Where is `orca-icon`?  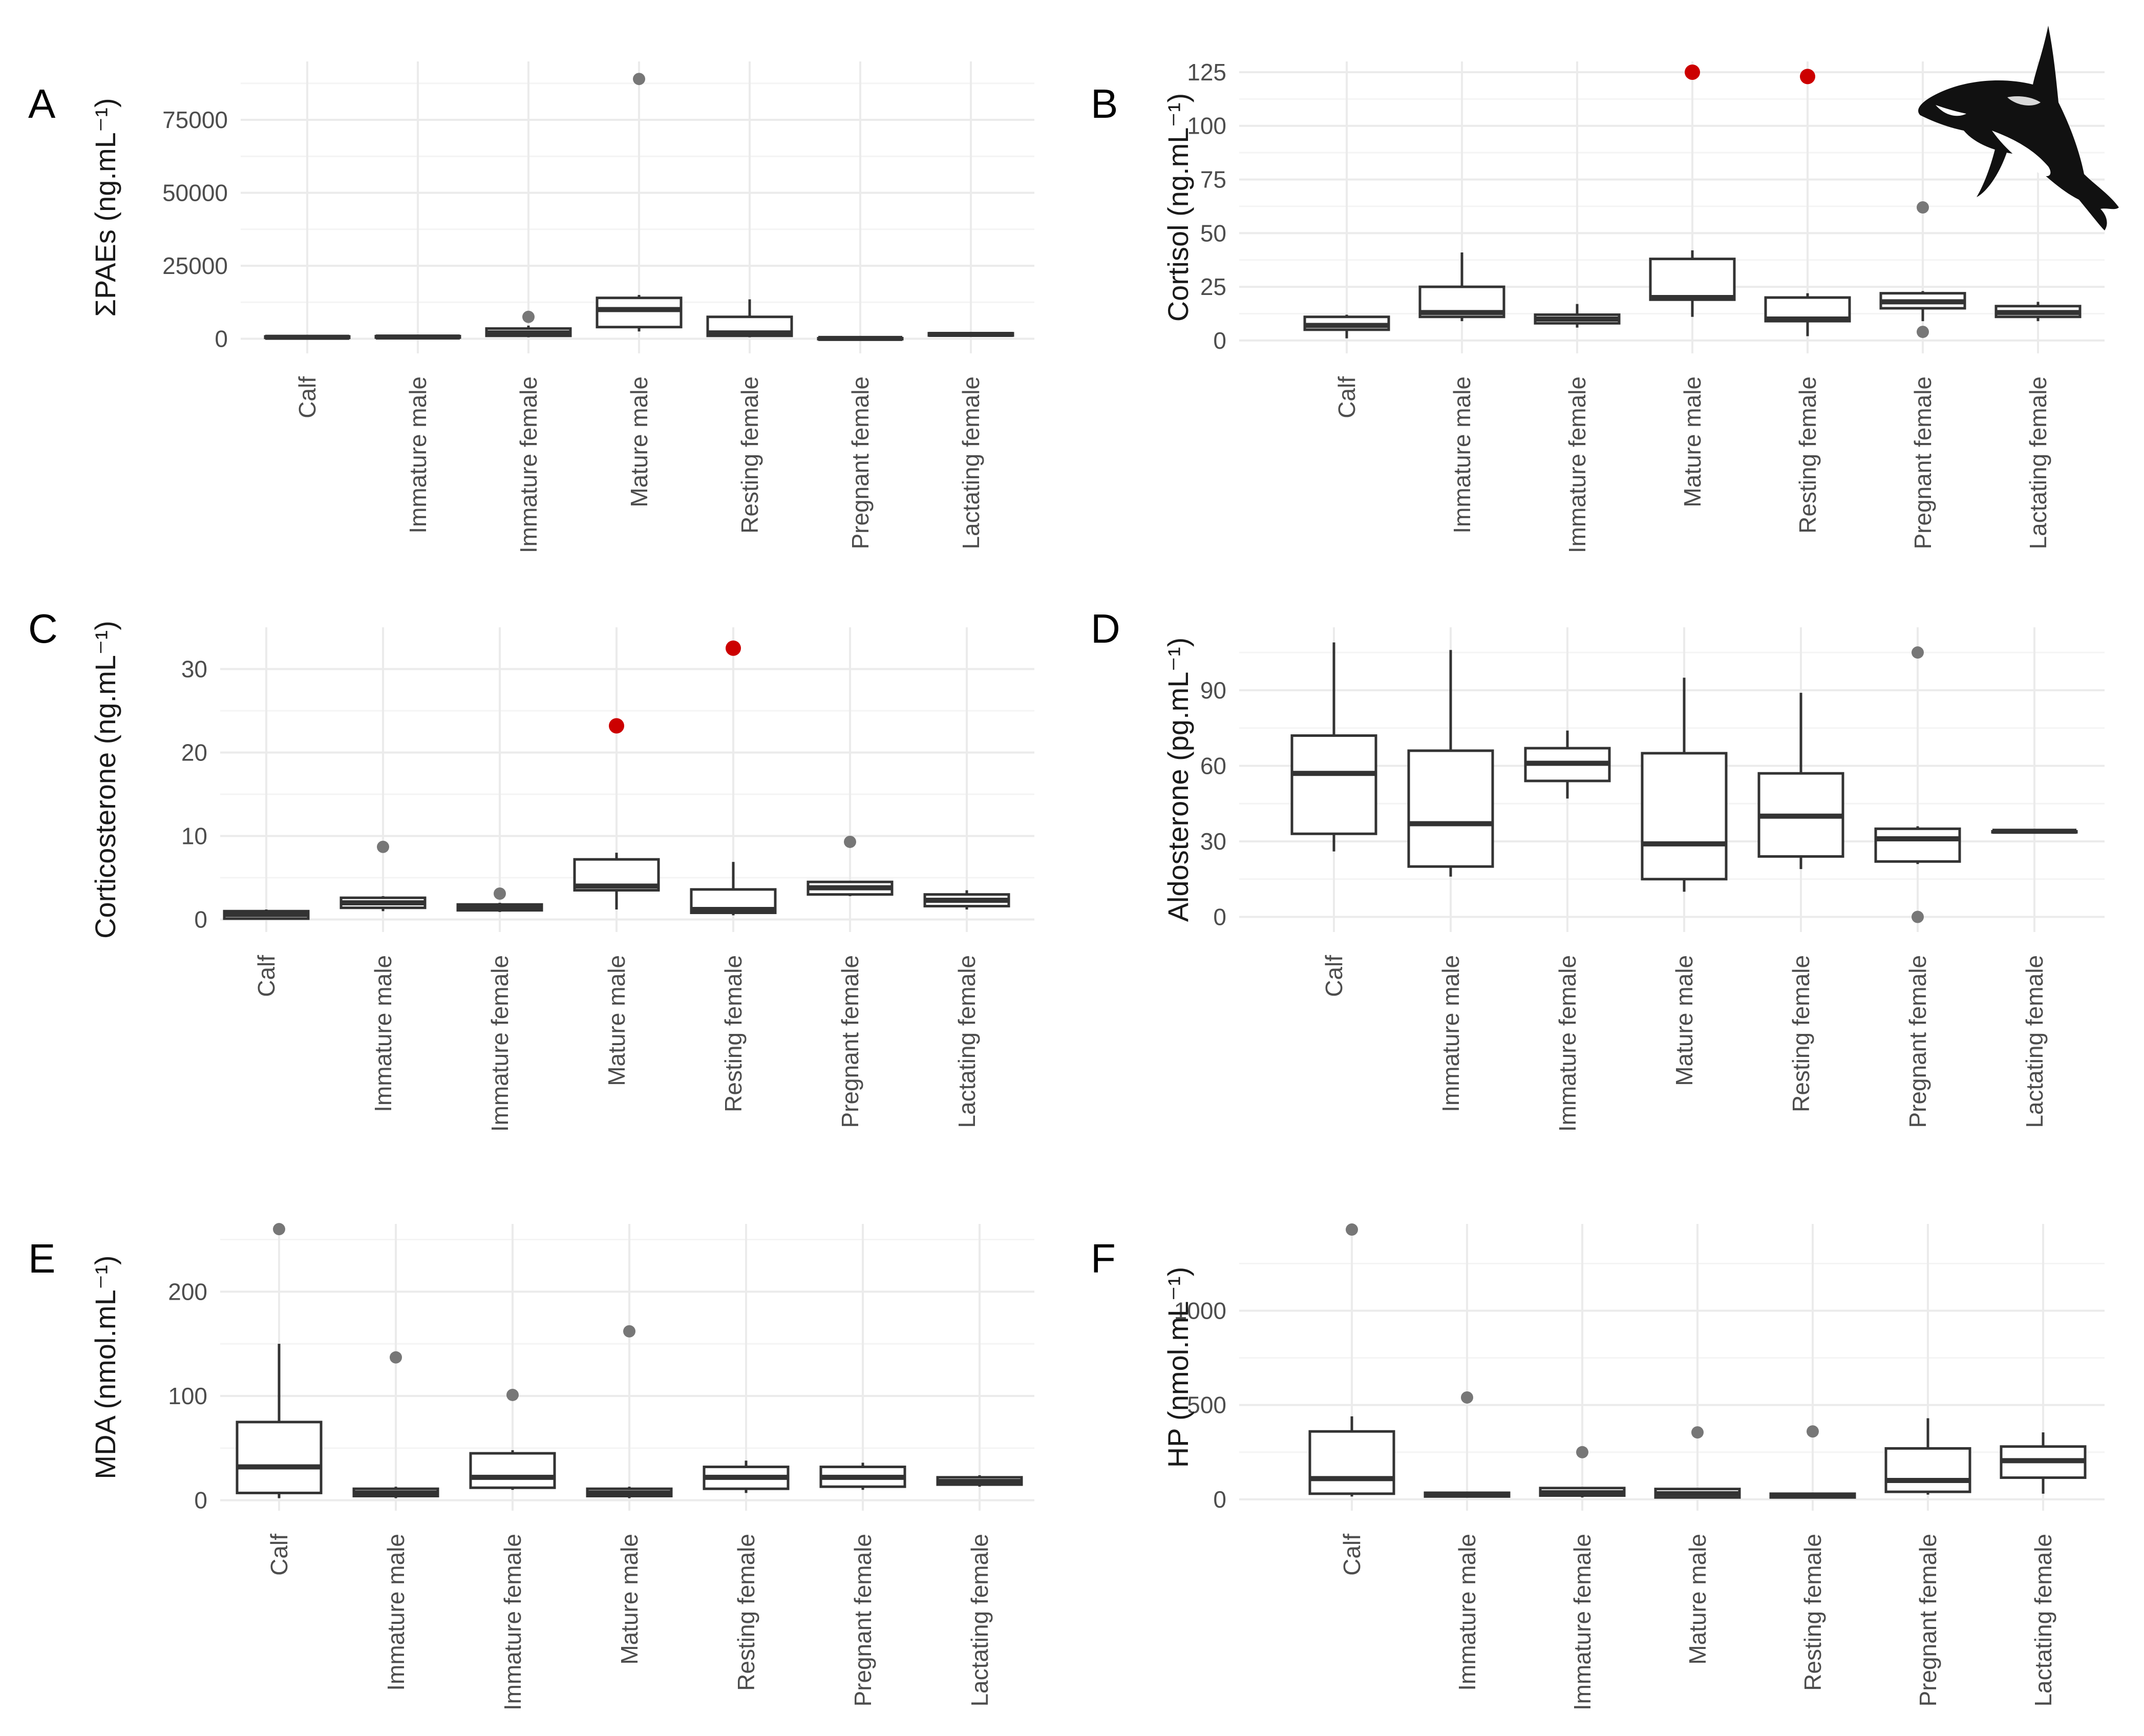 orca-icon is located at coordinates (2018, 128).